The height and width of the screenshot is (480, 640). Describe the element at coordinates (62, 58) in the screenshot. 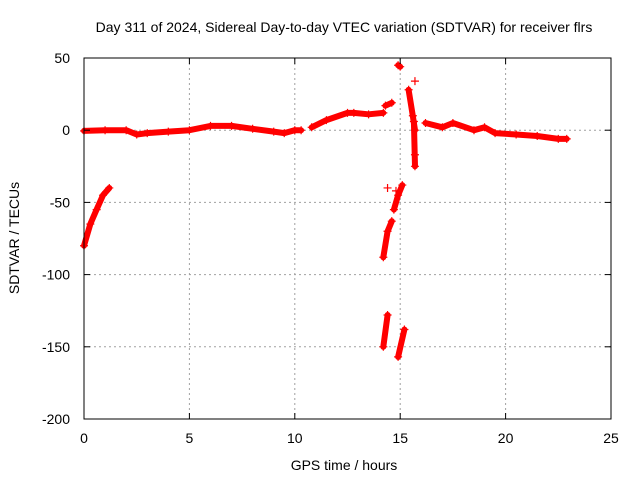

I see `y-tick-label: 50` at that location.